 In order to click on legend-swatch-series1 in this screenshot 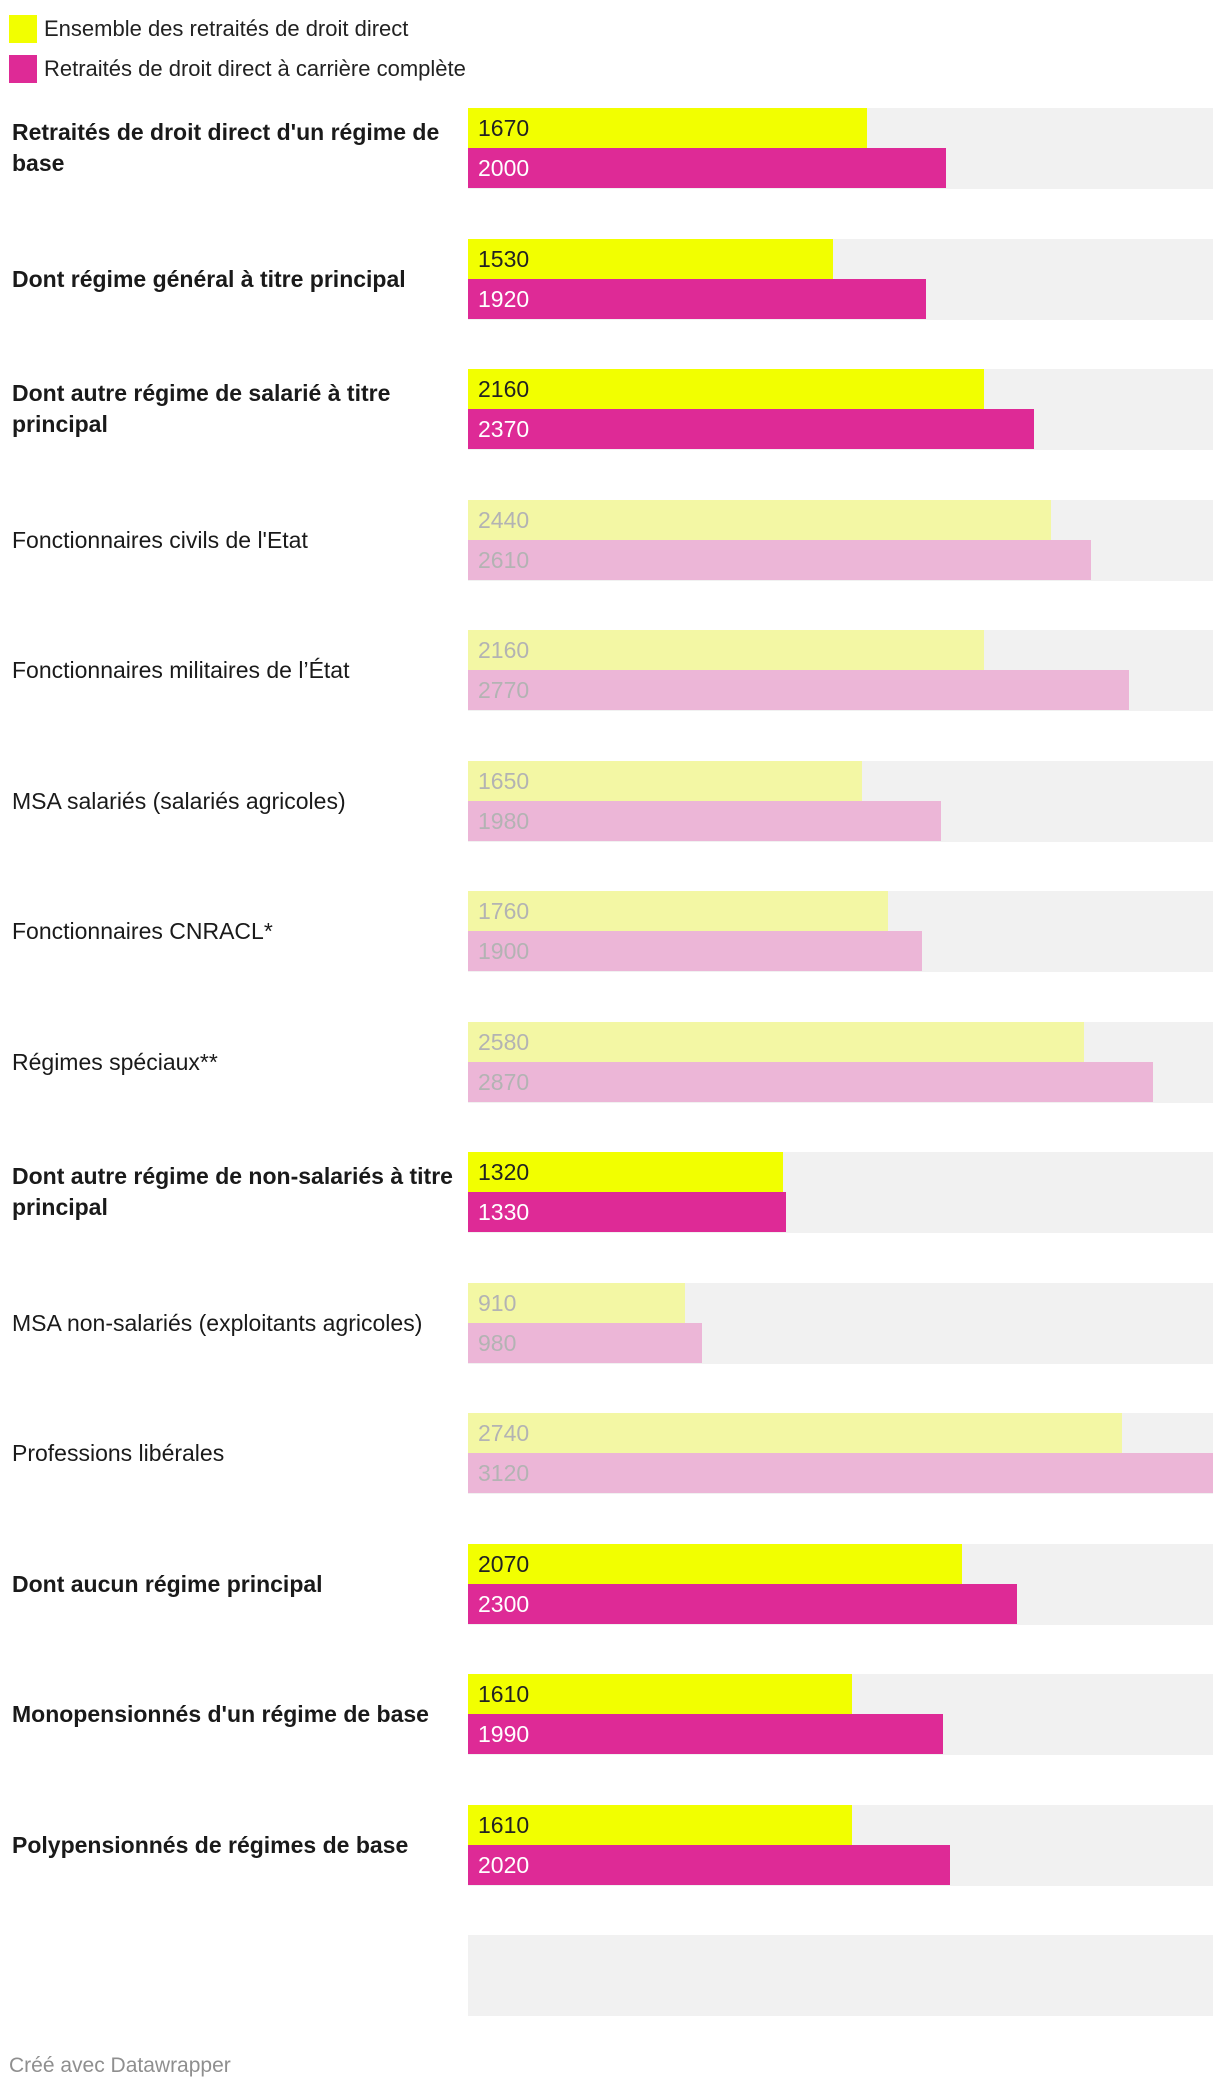, I will do `click(23, 29)`.